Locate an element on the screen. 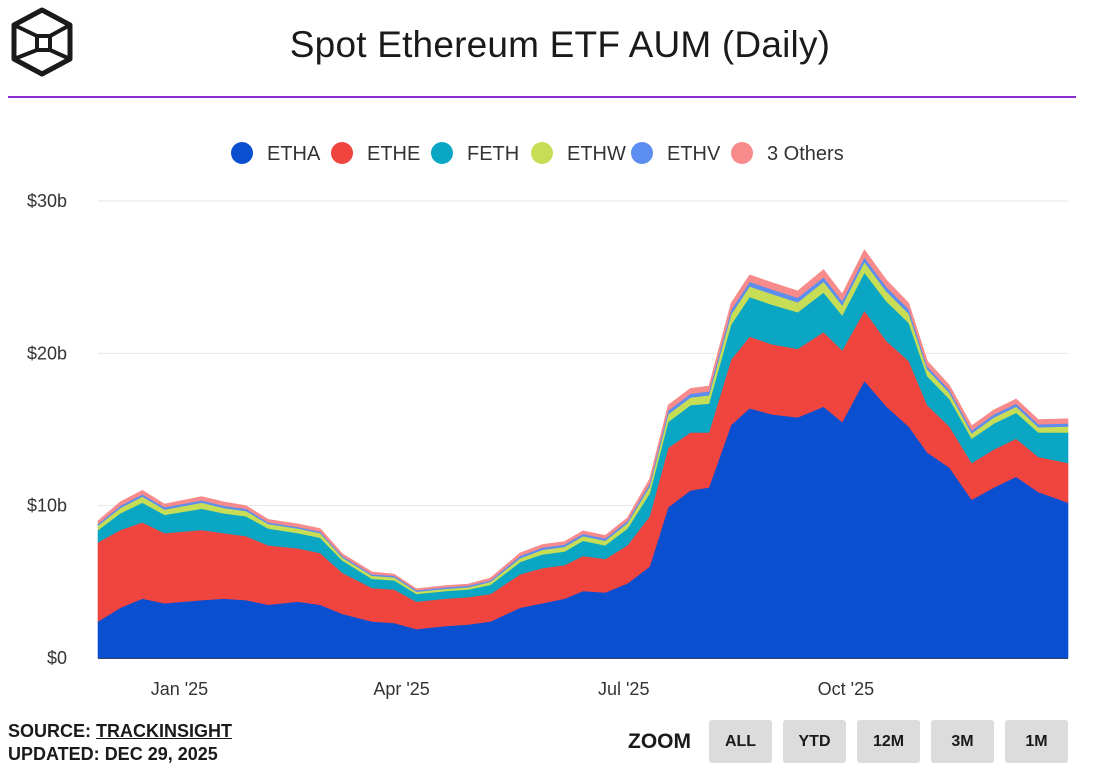 The height and width of the screenshot is (770, 1098). legend-item-ethv: ETHV is located at coordinates (676, 153).